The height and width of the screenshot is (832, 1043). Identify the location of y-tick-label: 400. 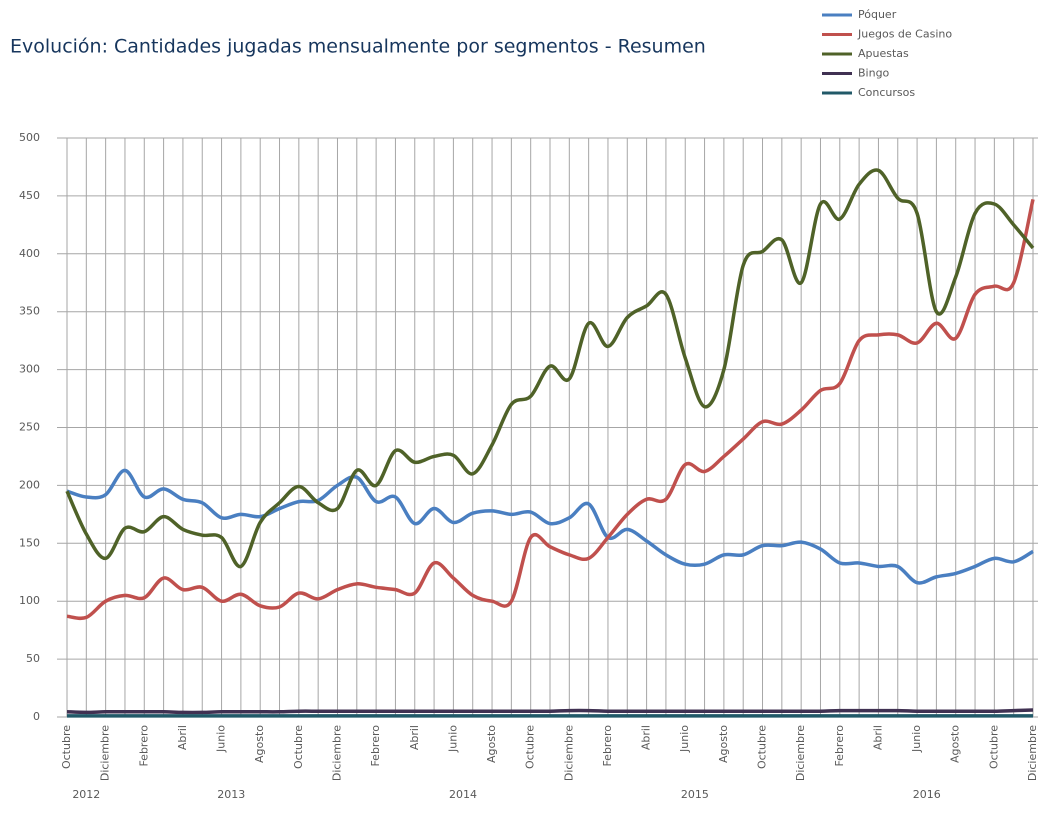
(29, 253).